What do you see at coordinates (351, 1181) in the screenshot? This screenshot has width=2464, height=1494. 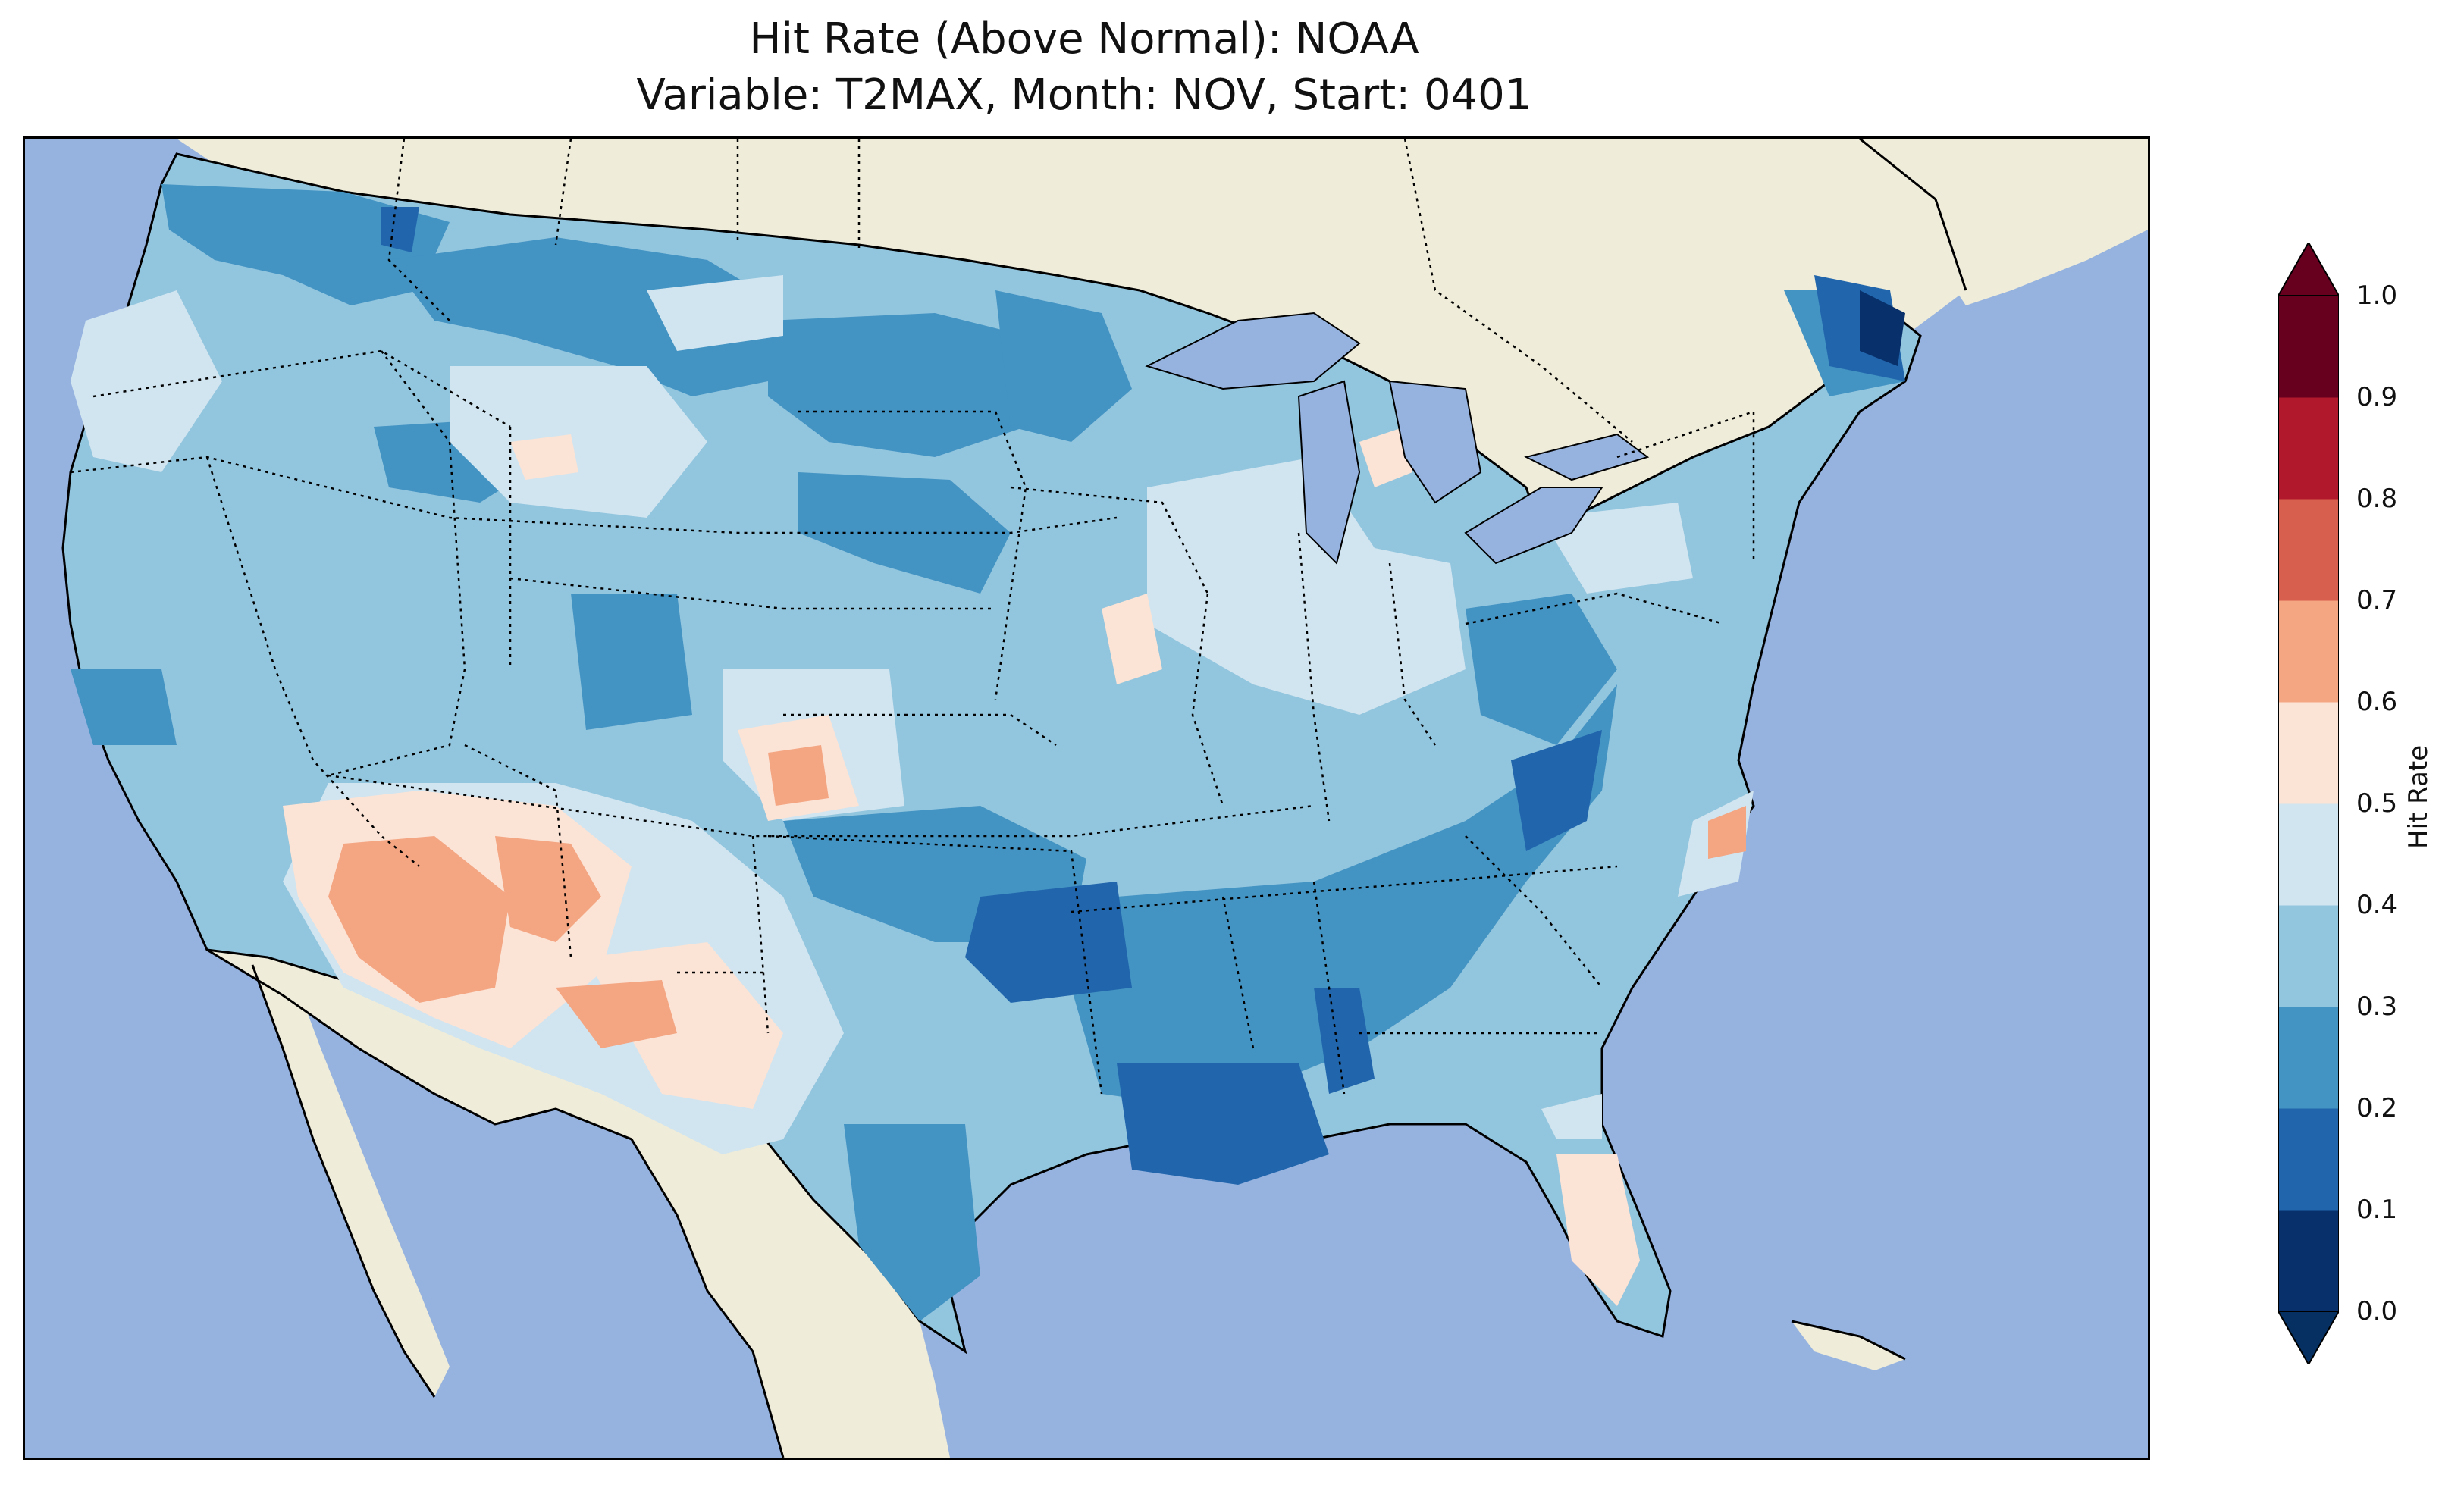 I see `baja-peninsula` at bounding box center [351, 1181].